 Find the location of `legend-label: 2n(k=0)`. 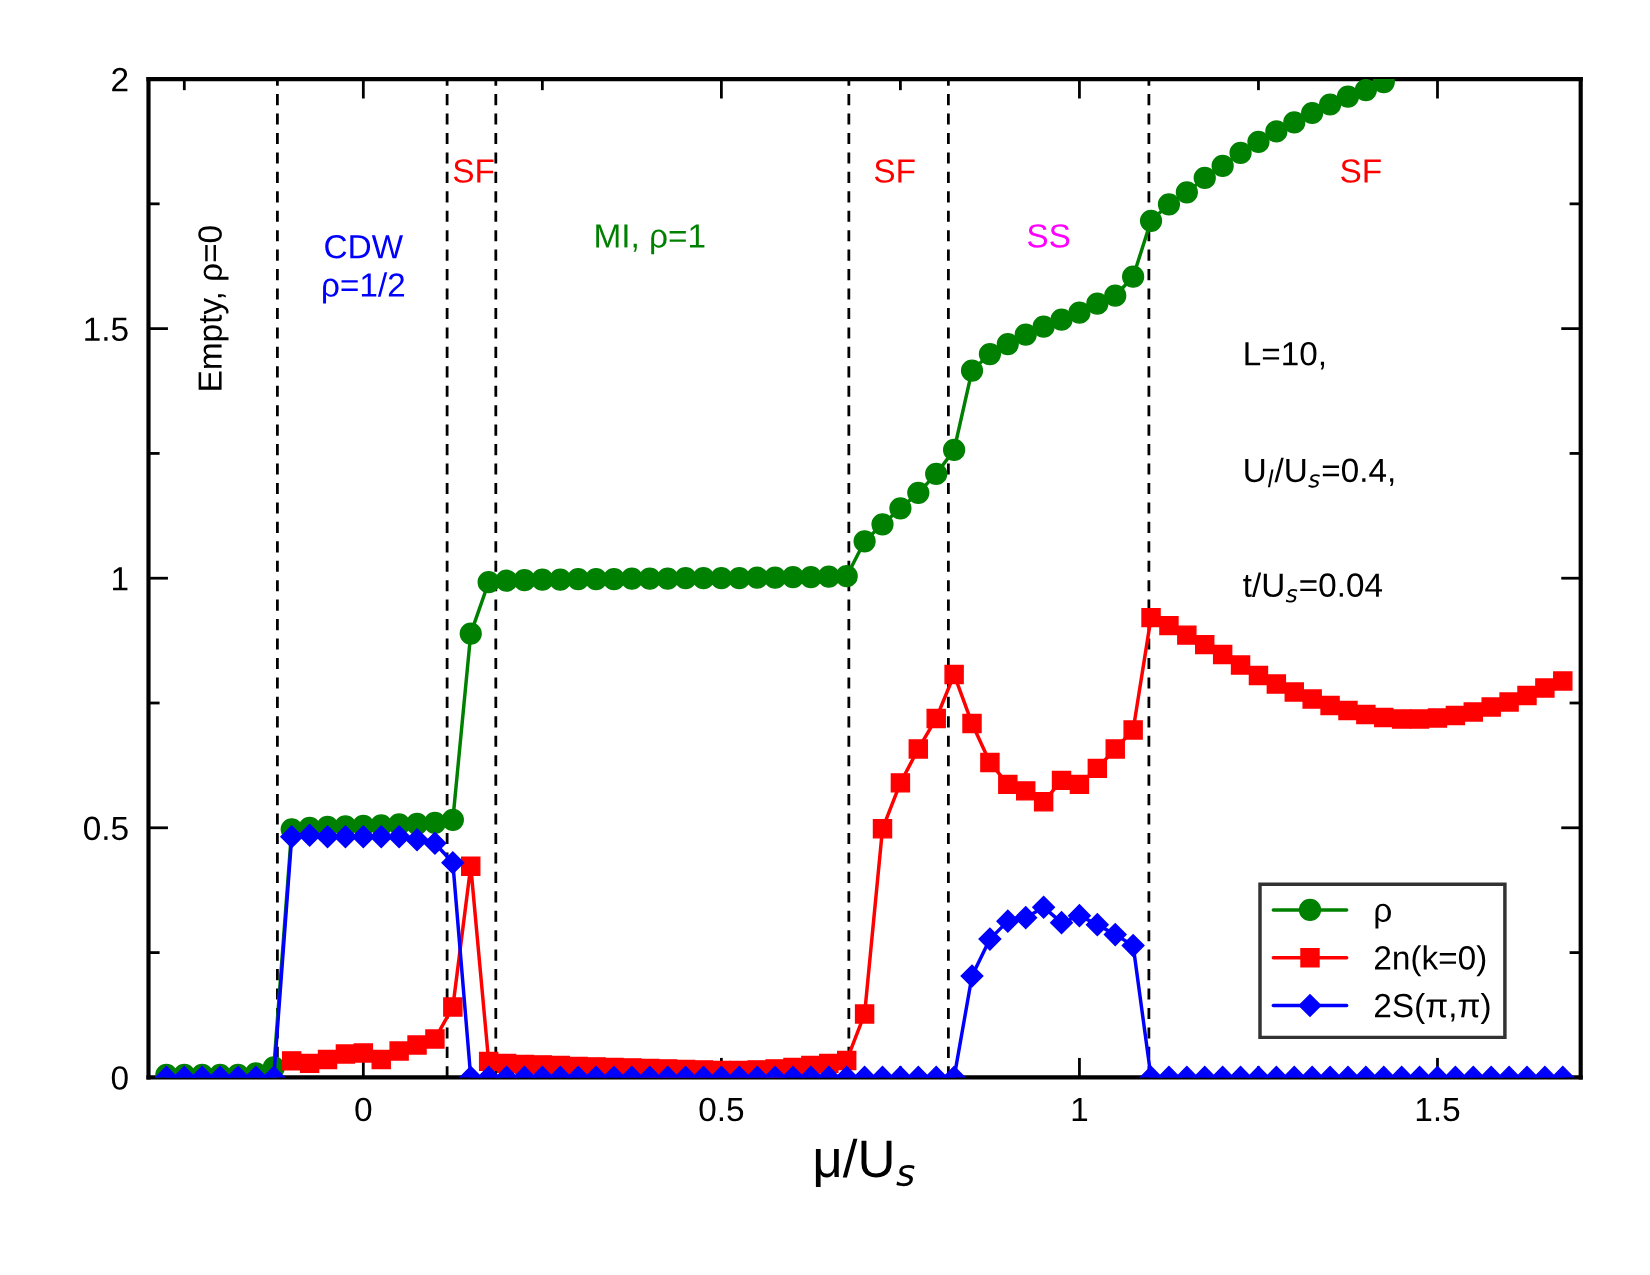

legend-label: 2n(k=0) is located at coordinates (1430, 961).